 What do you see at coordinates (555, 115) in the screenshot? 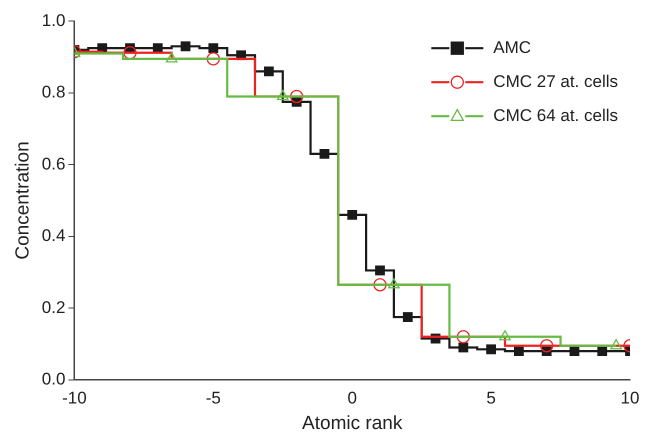
I see `legend-label: CMC 64 at. cells` at bounding box center [555, 115].